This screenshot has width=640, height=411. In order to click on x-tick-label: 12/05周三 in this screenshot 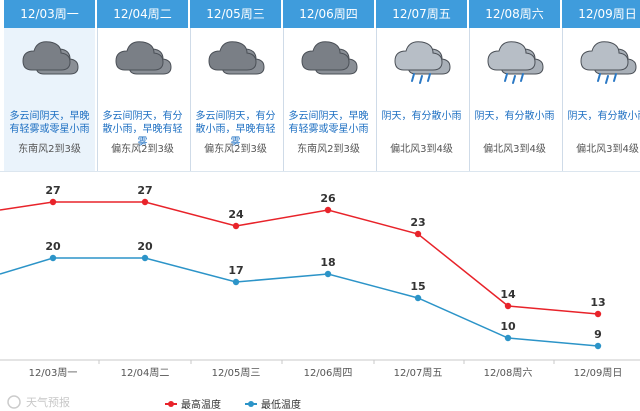, I will do `click(236, 373)`.